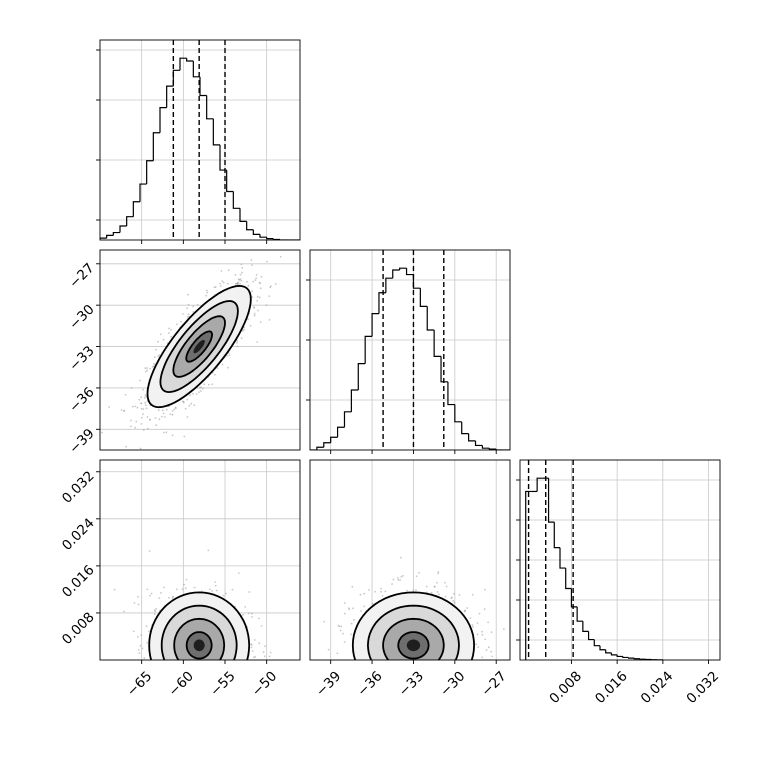 The height and width of the screenshot is (760, 760). What do you see at coordinates (81, 275) in the screenshot?
I see `scatter_xy-ytick-label-0: −27` at bounding box center [81, 275].